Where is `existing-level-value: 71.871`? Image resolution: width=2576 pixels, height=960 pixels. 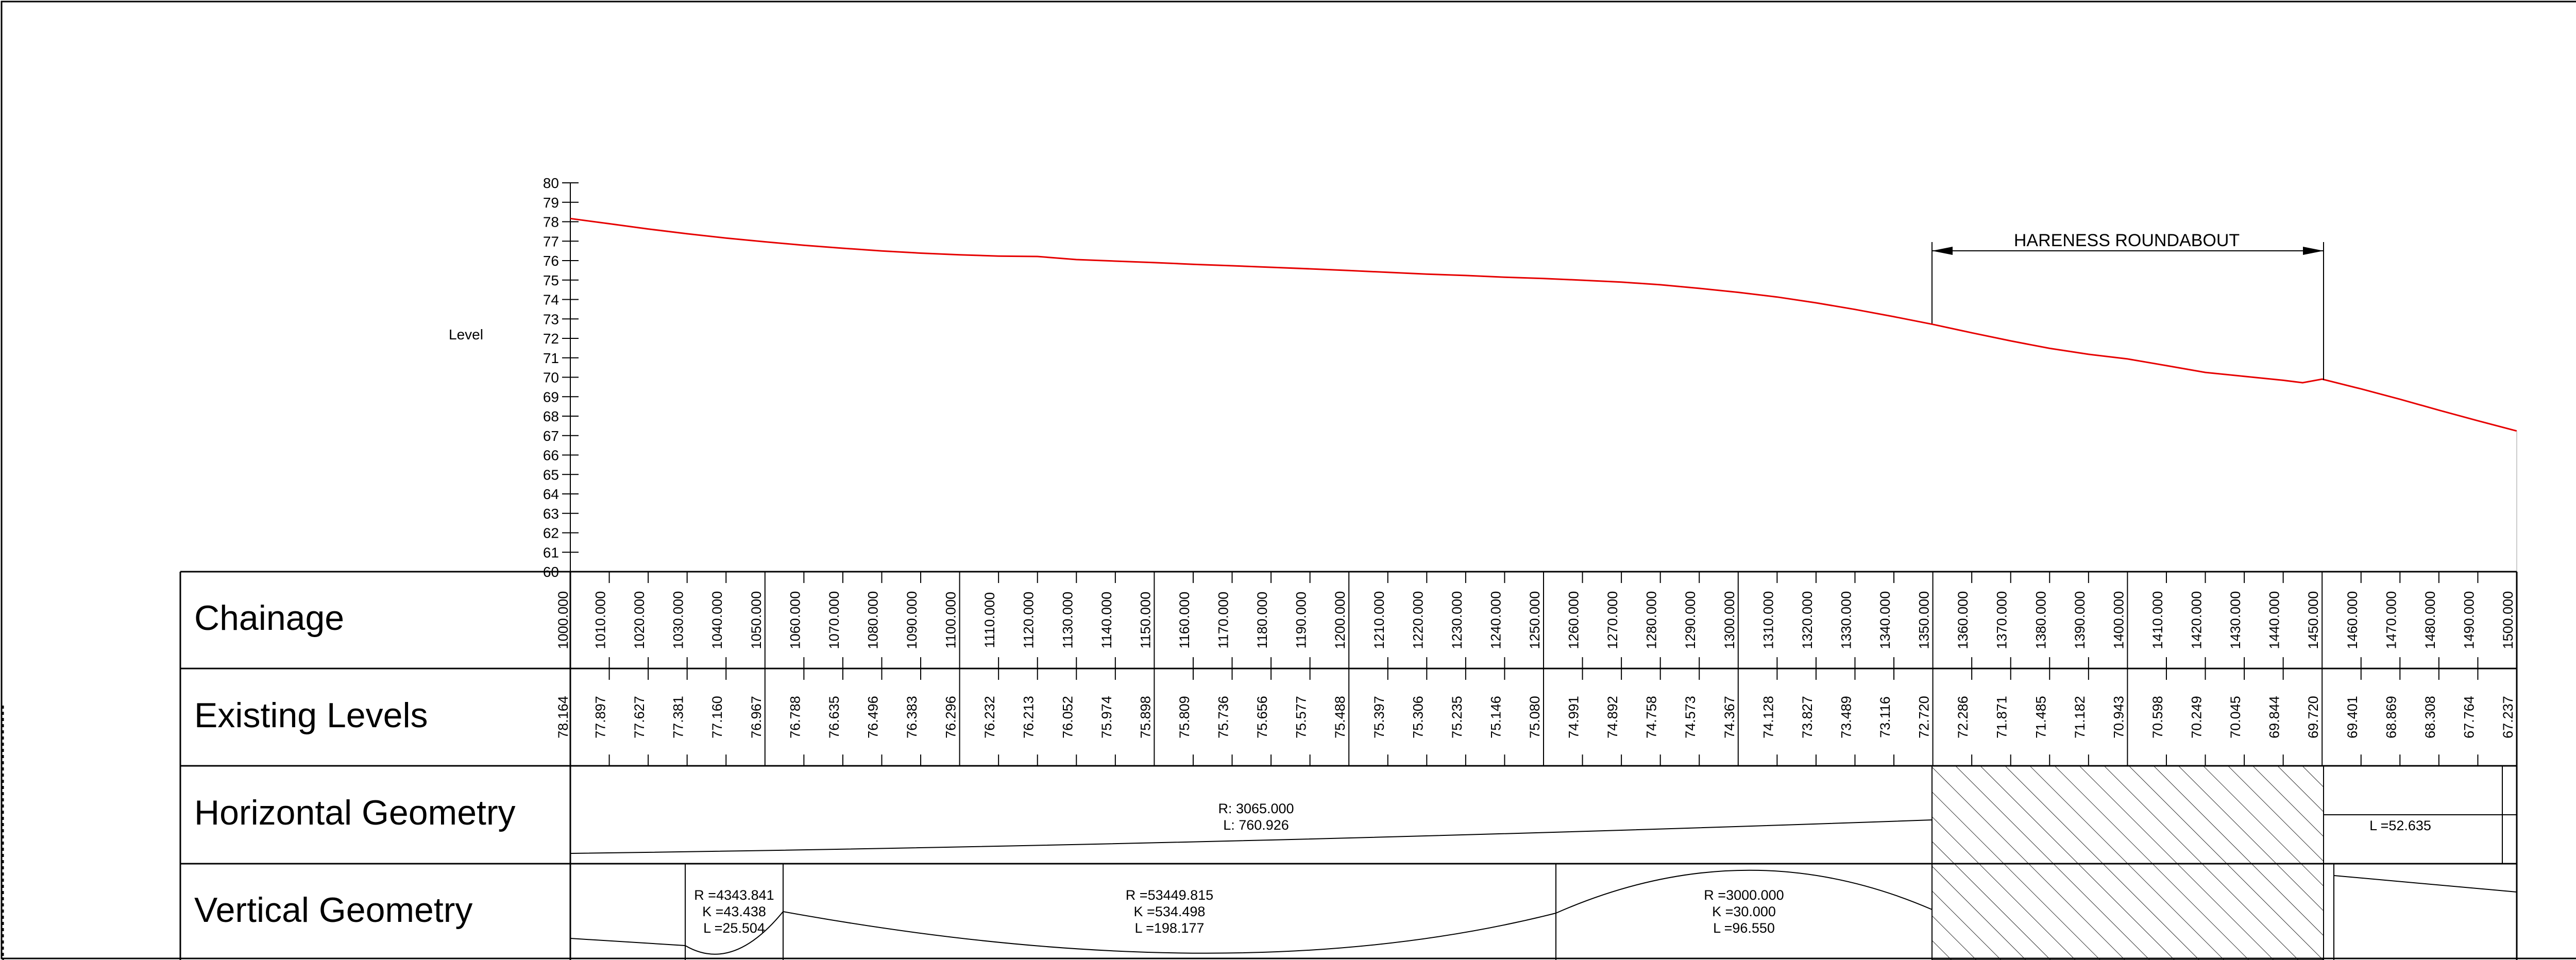
existing-level-value: 71.871 is located at coordinates (2002, 717).